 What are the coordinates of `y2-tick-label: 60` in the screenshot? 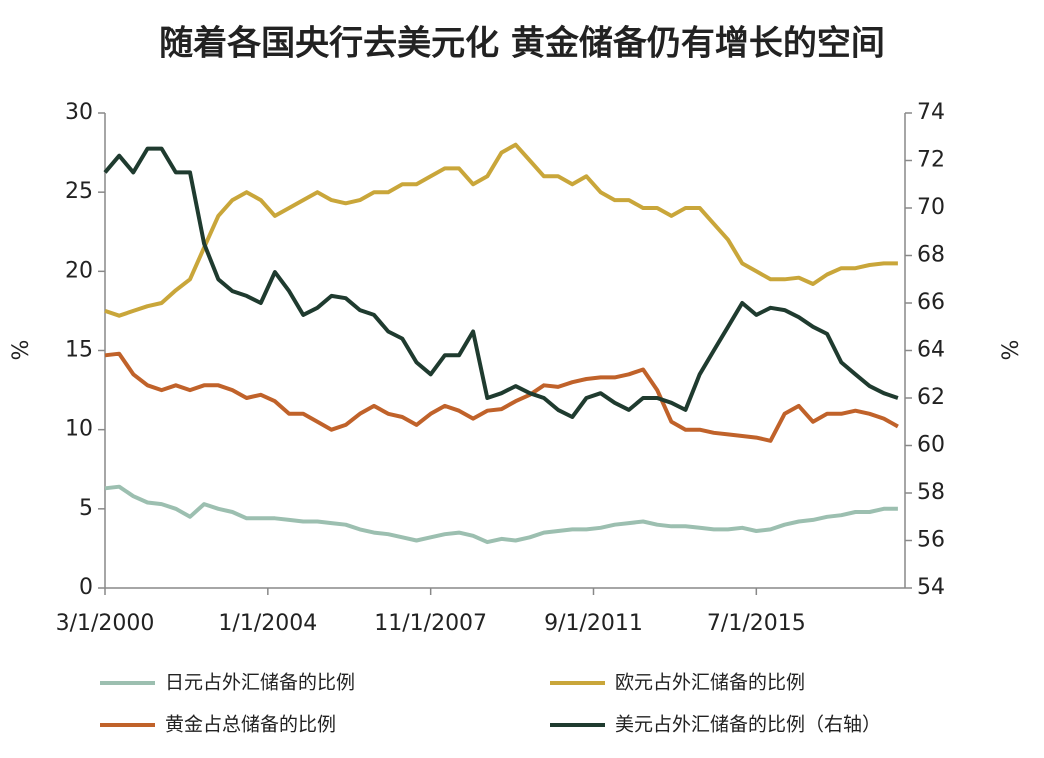 It's located at (931, 445).